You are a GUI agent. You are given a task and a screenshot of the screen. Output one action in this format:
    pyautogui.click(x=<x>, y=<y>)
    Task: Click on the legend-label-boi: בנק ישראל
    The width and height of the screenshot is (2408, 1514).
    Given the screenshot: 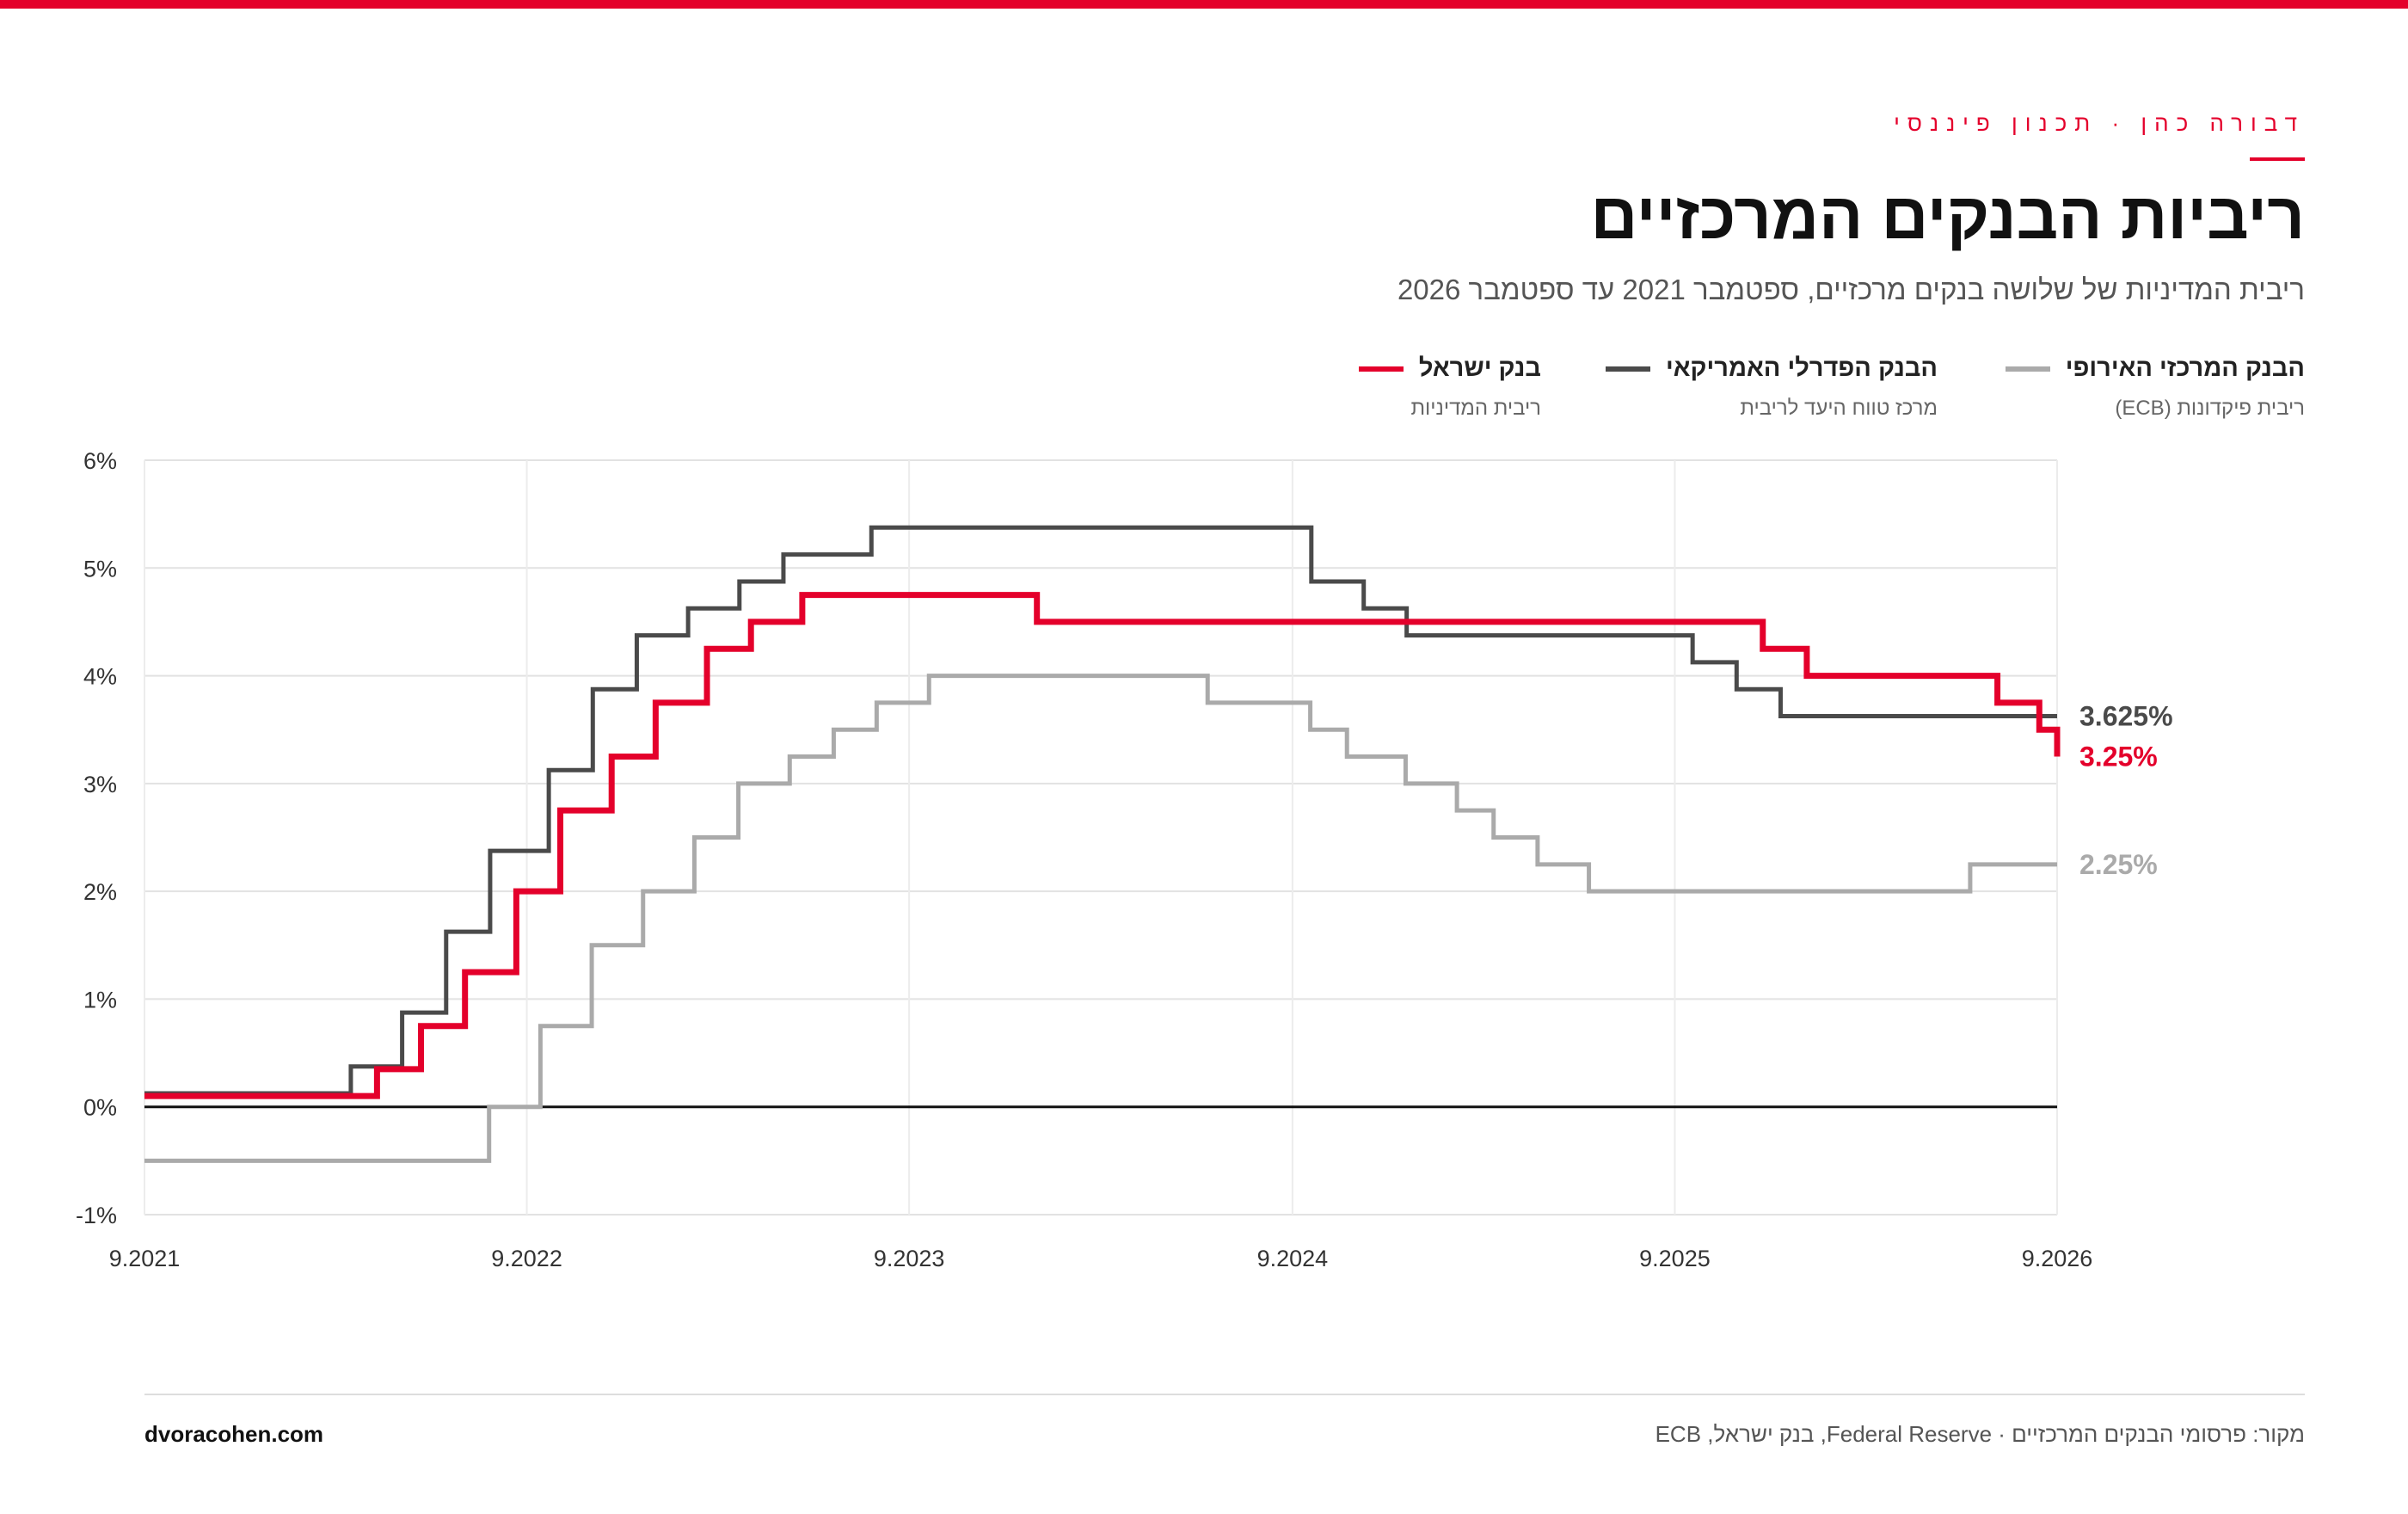 What is the action you would take?
    pyautogui.click(x=1479, y=368)
    